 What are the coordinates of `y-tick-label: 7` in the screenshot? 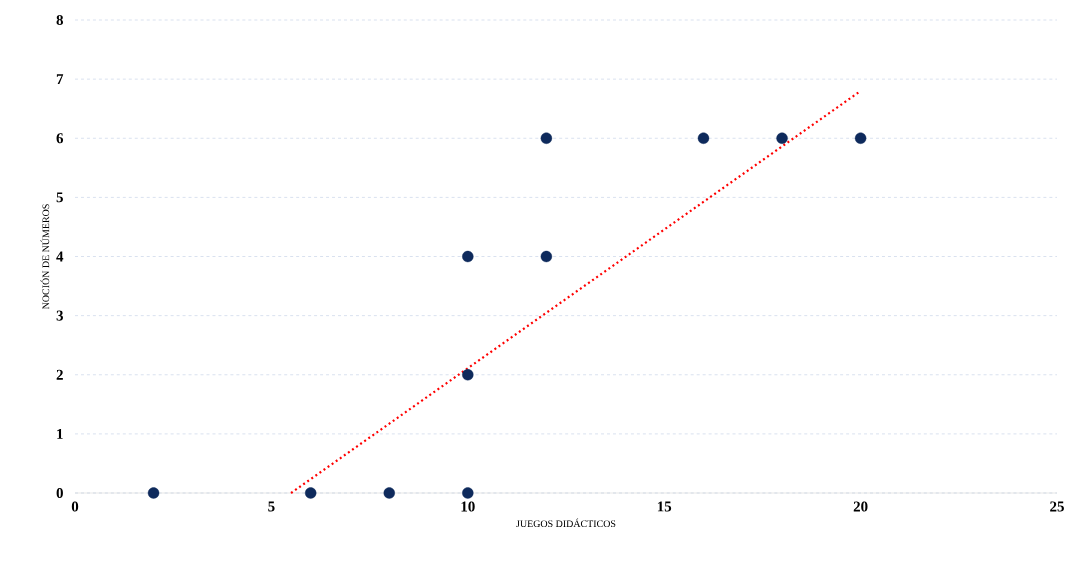 It's located at (60, 79).